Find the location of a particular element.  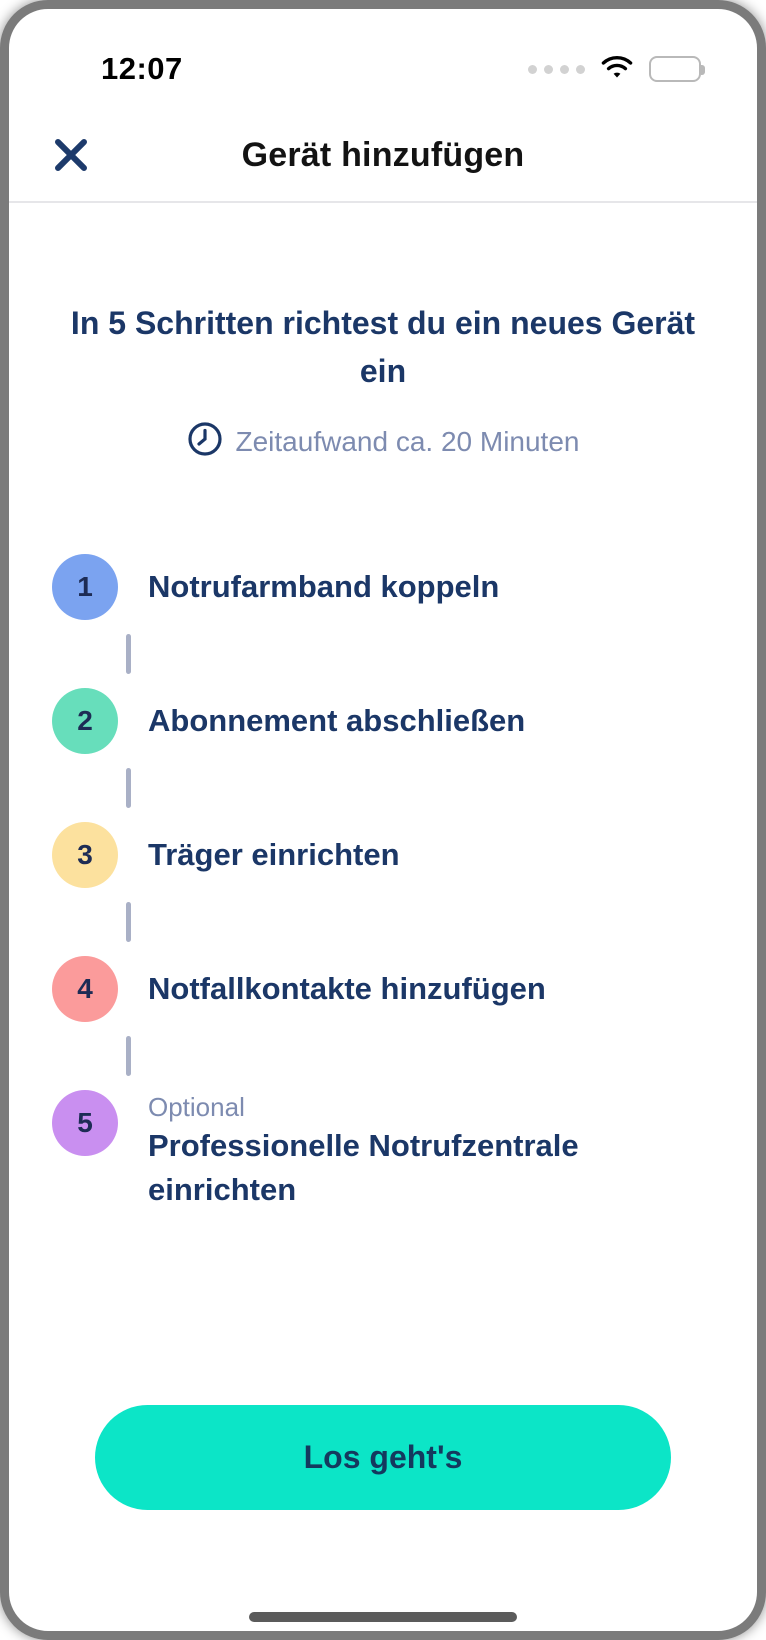

modal-header: Gerät hinzufügen is located at coordinates (383, 155).